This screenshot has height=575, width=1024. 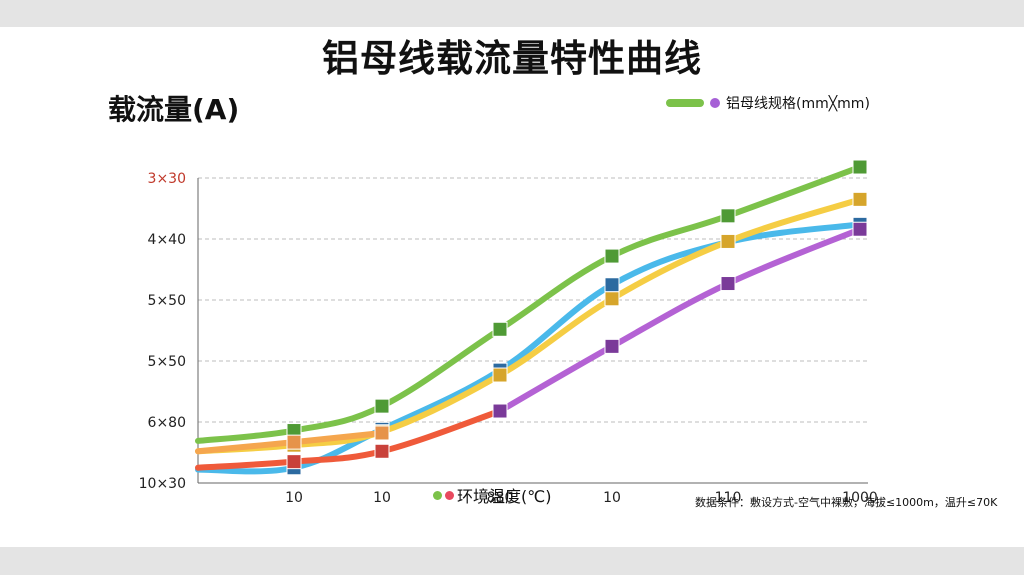 What do you see at coordinates (581, 498) in the screenshot?
I see `x-tick-labels: 10 10 880 10 110 1000` at bounding box center [581, 498].